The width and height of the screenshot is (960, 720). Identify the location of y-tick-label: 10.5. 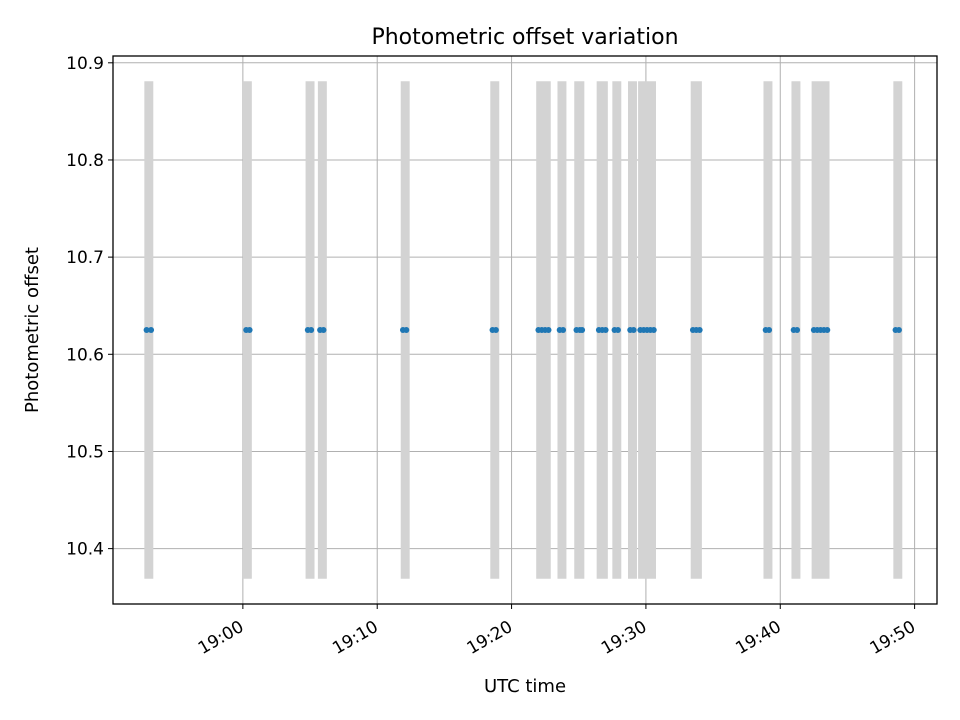
(85, 452).